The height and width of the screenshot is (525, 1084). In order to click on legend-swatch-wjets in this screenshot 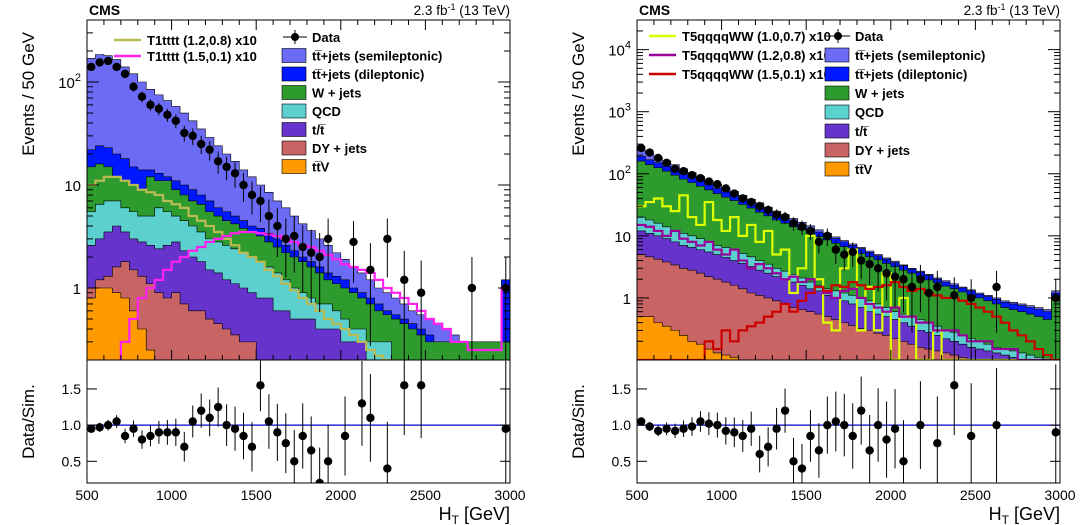, I will do `click(837, 93)`.